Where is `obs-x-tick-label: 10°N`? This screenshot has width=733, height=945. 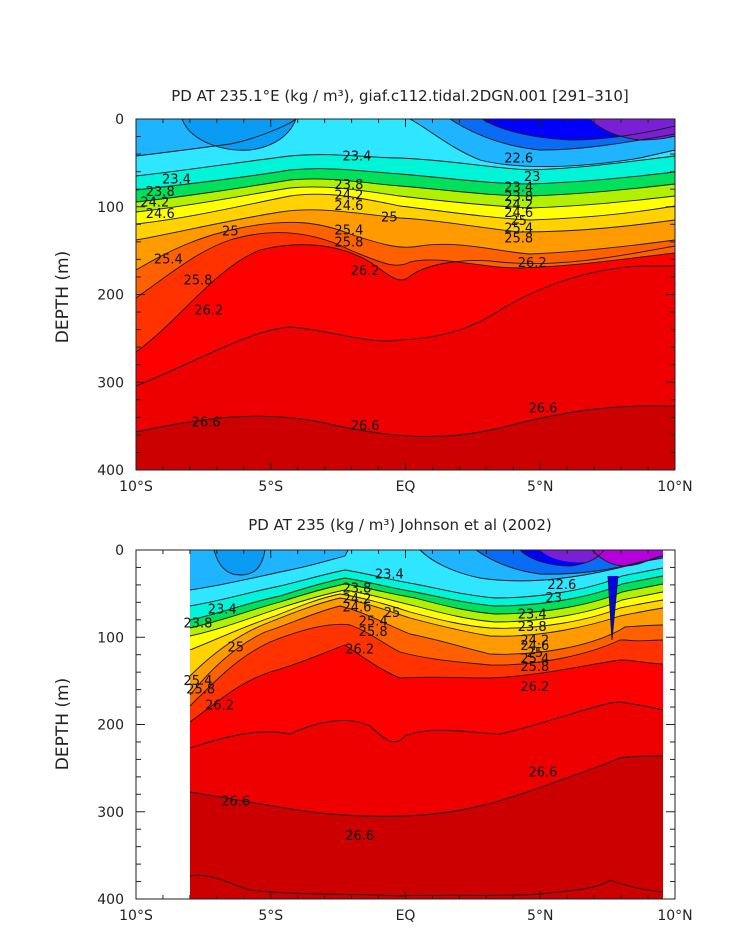
obs-x-tick-label: 10°N is located at coordinates (674, 916).